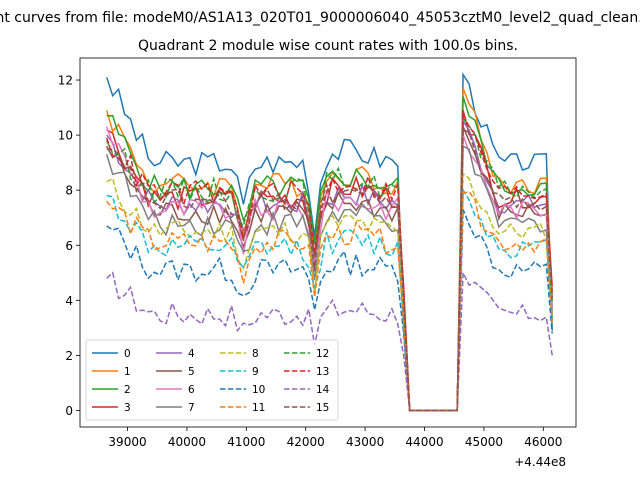 The width and height of the screenshot is (640, 480). I want to click on y-tick-label-10: 10, so click(65, 136).